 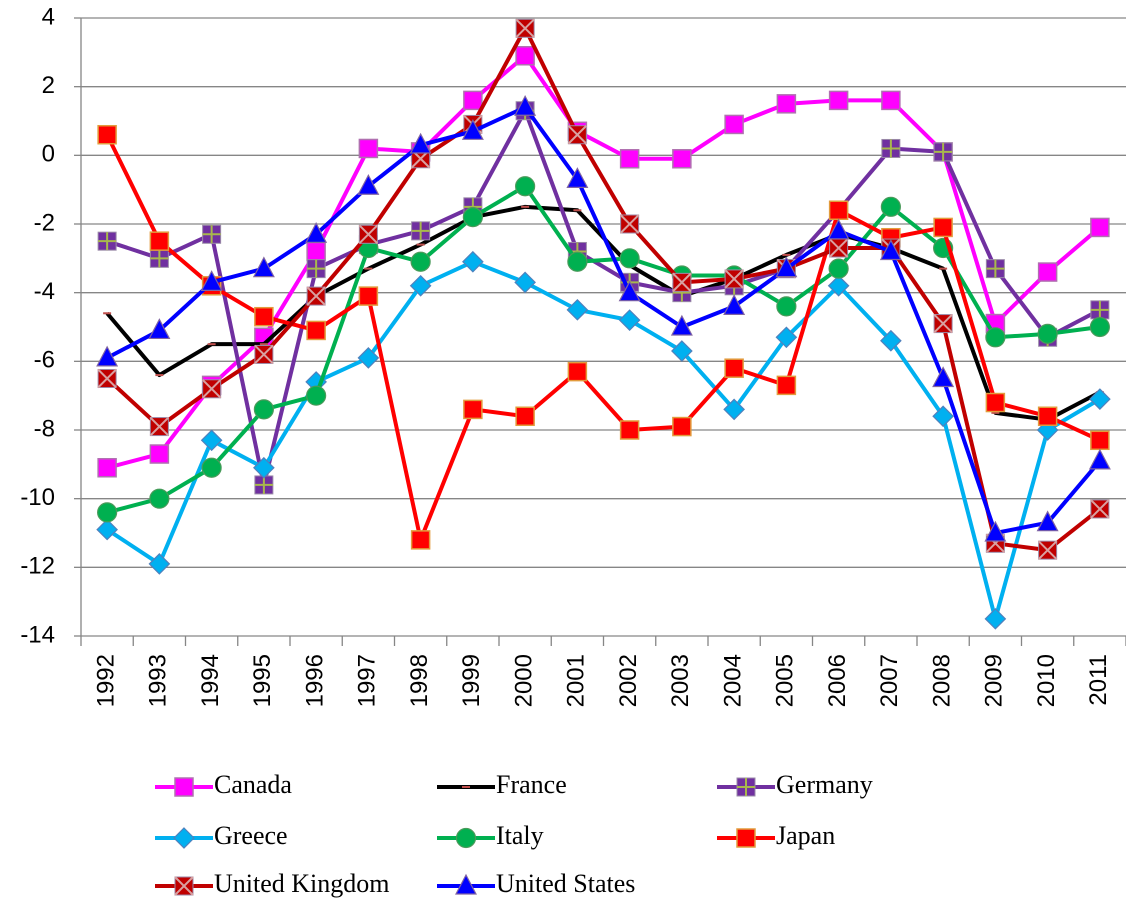 I want to click on x-tick-label: 2009, so click(x=994, y=680).